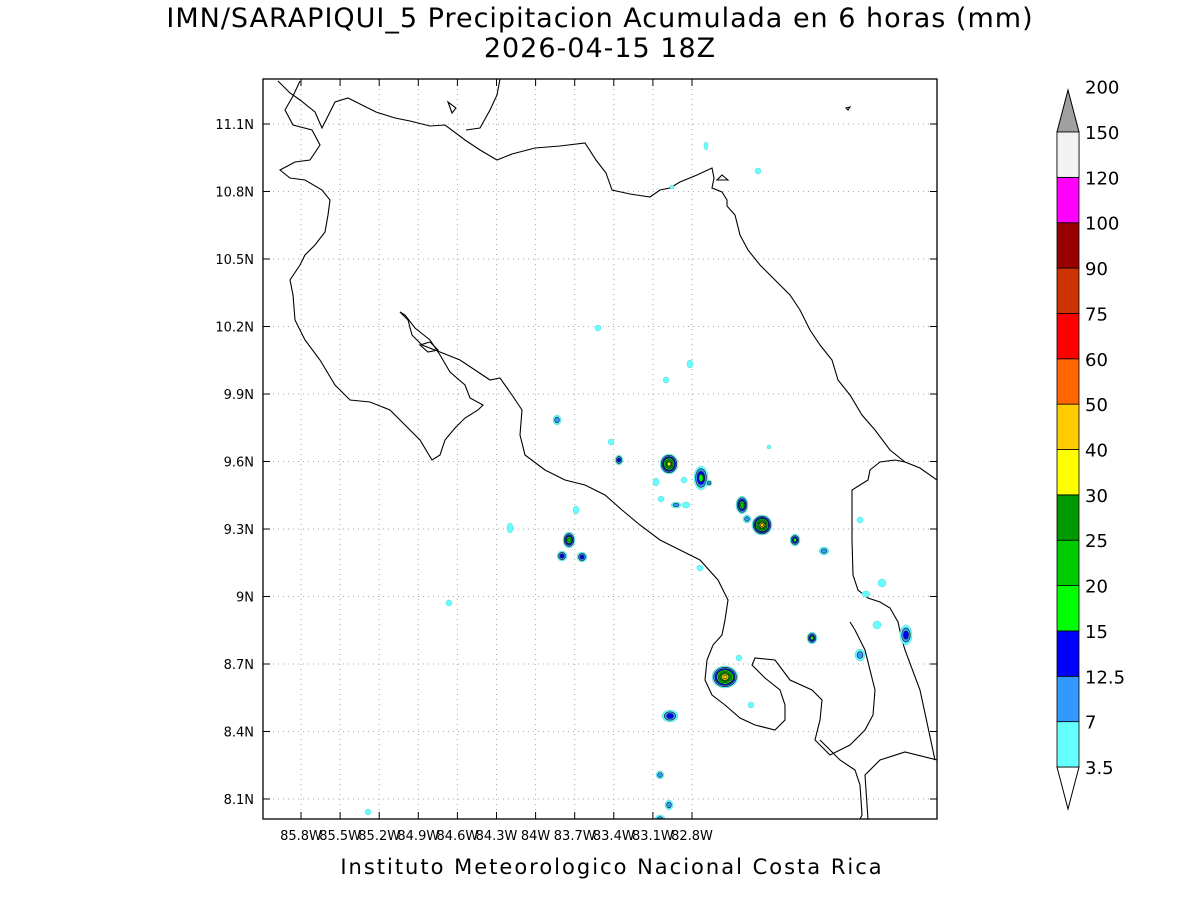  What do you see at coordinates (536, 836) in the screenshot?
I see `lon-tick-label: 84W` at bounding box center [536, 836].